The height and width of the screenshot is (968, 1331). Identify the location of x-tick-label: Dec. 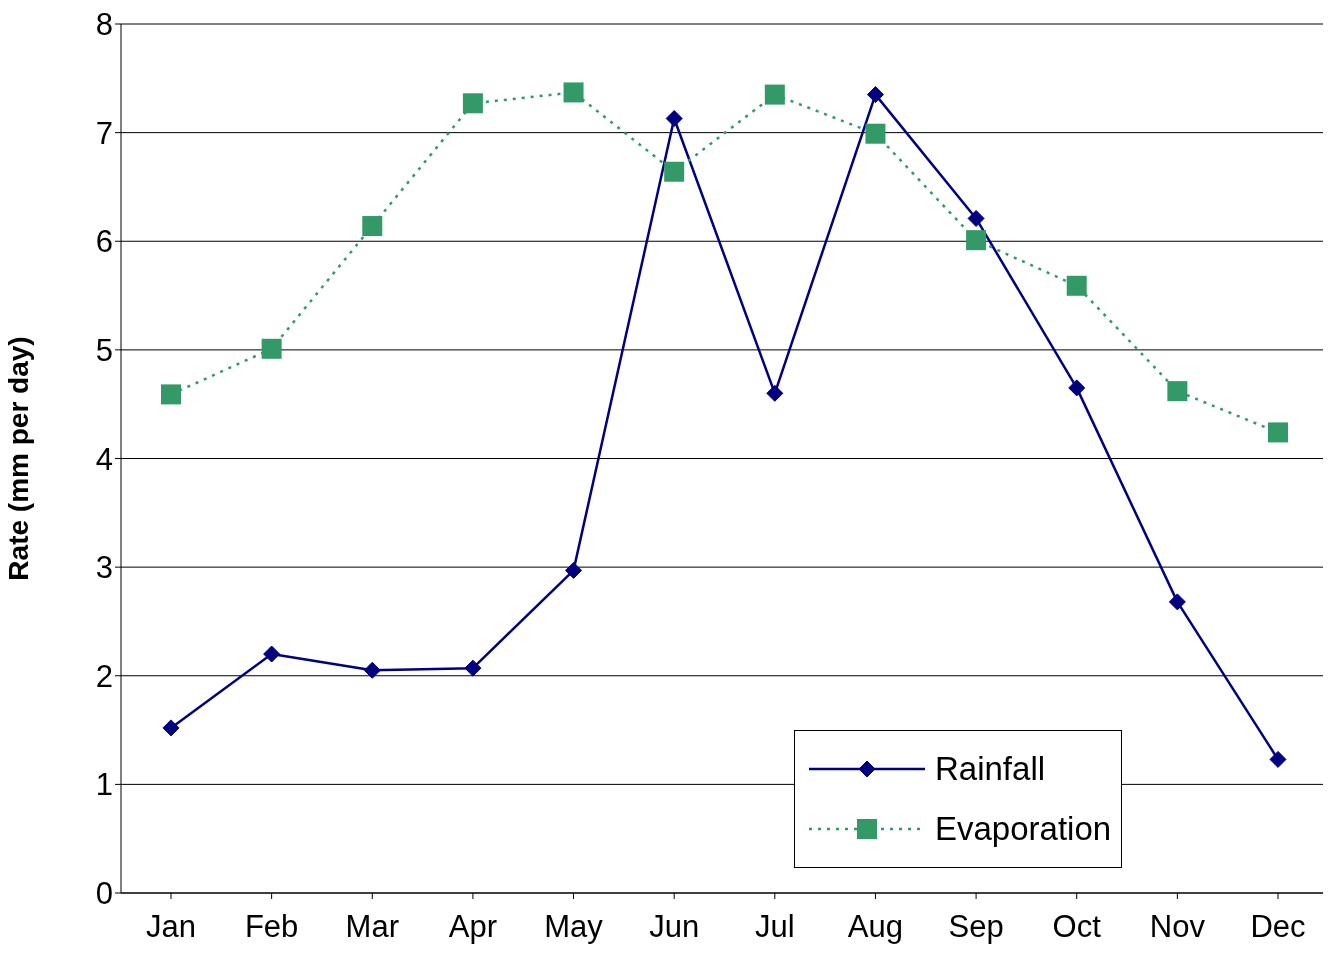
(1278, 927).